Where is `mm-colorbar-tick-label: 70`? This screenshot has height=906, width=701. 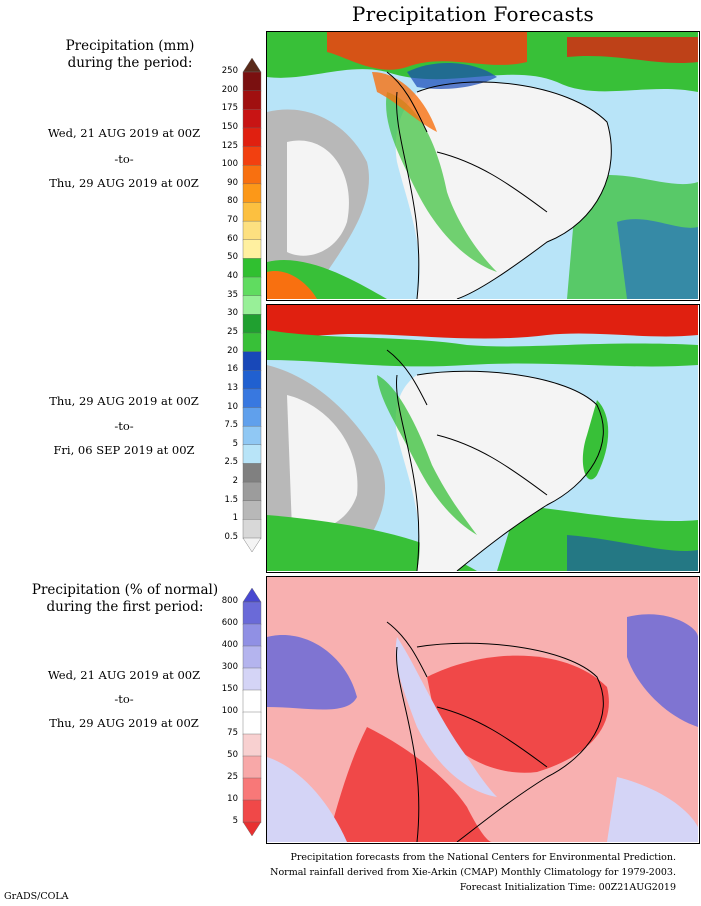 mm-colorbar-tick-label: 70 is located at coordinates (232, 220).